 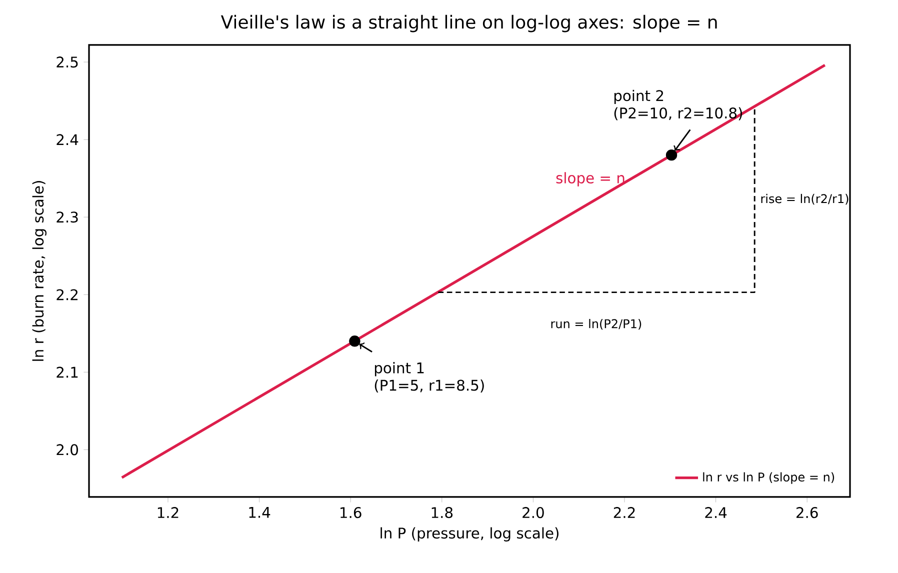 I want to click on annotation: run = ln(P2/P1), so click(x=596, y=324).